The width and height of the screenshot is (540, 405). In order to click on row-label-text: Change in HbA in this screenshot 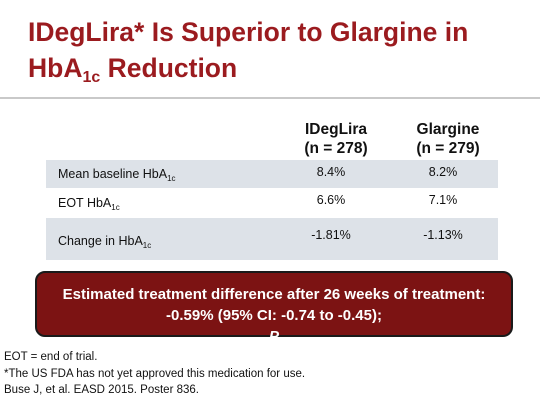, I will do `click(100, 241)`.